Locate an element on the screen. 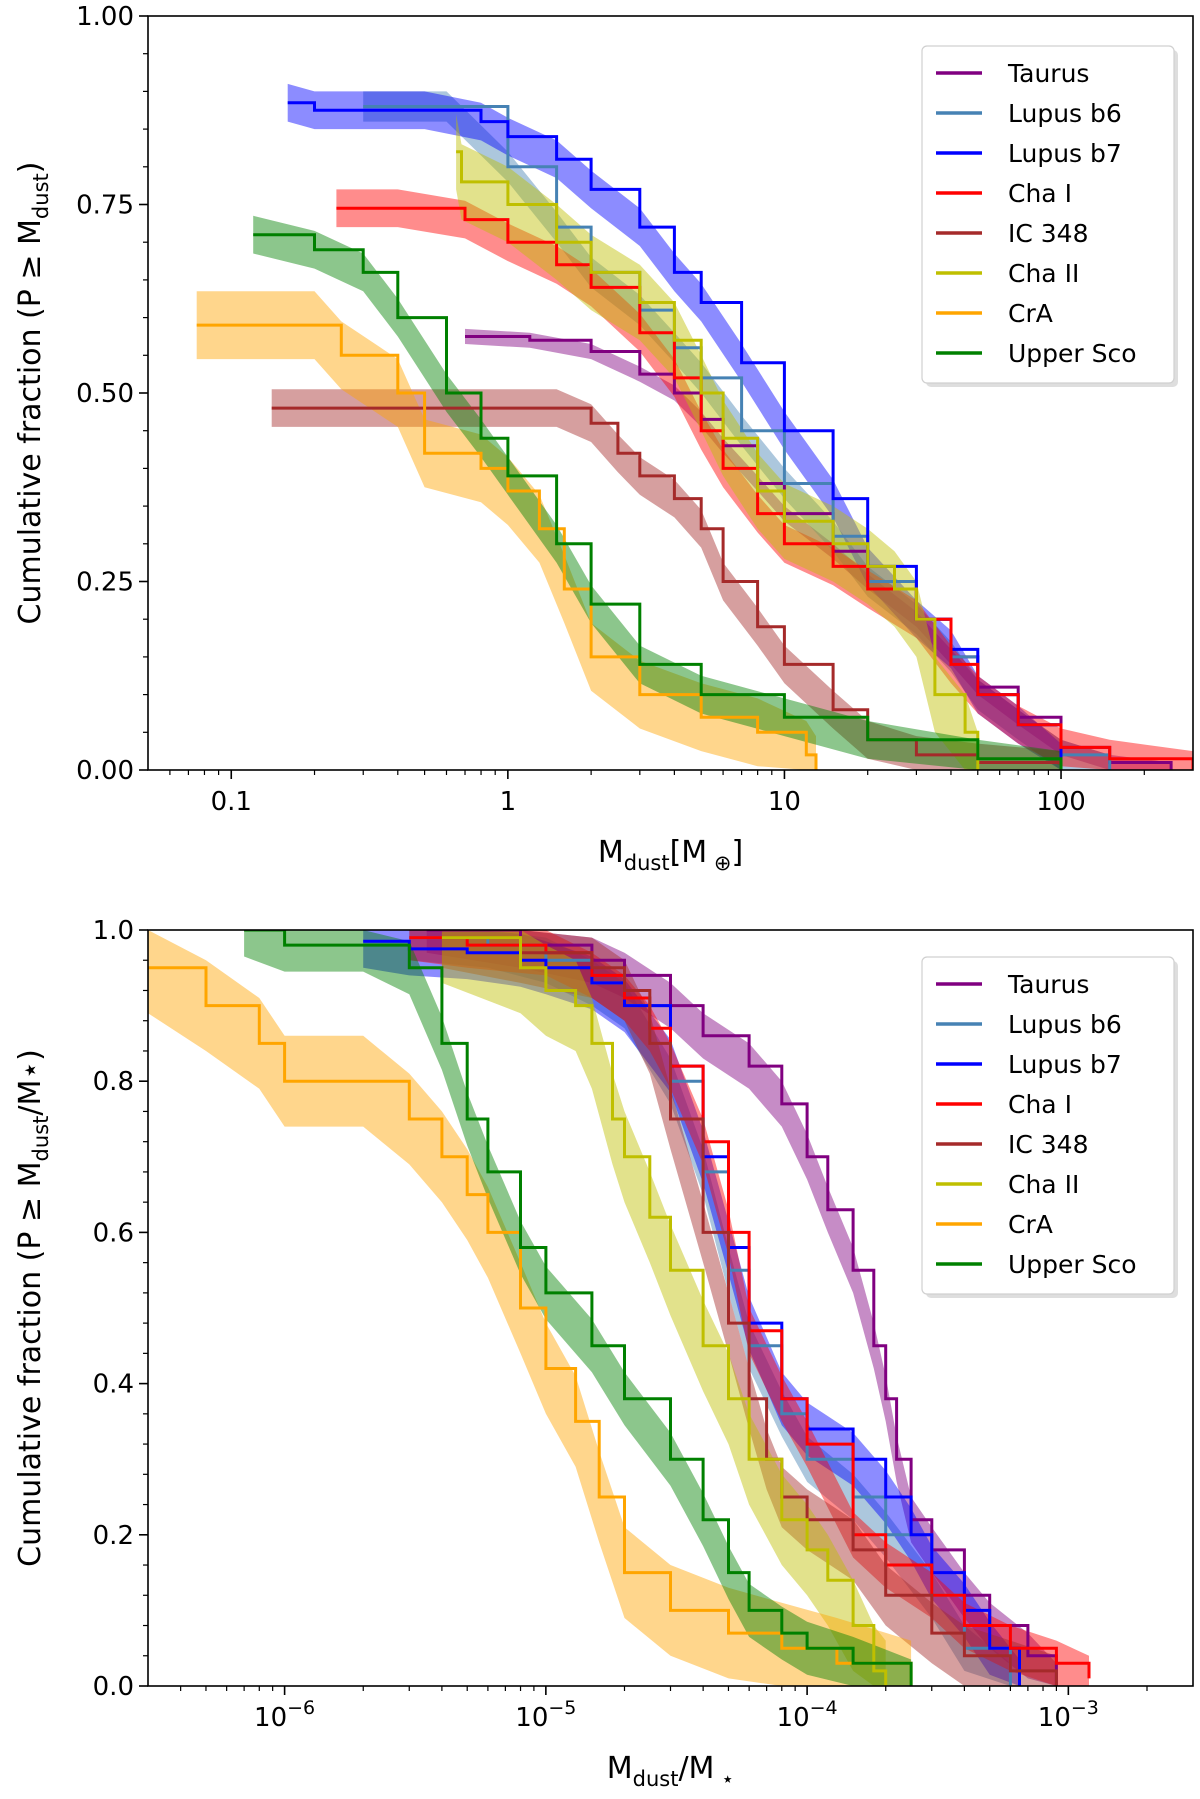  y-tick-label: 0.8 is located at coordinates (113, 1082).